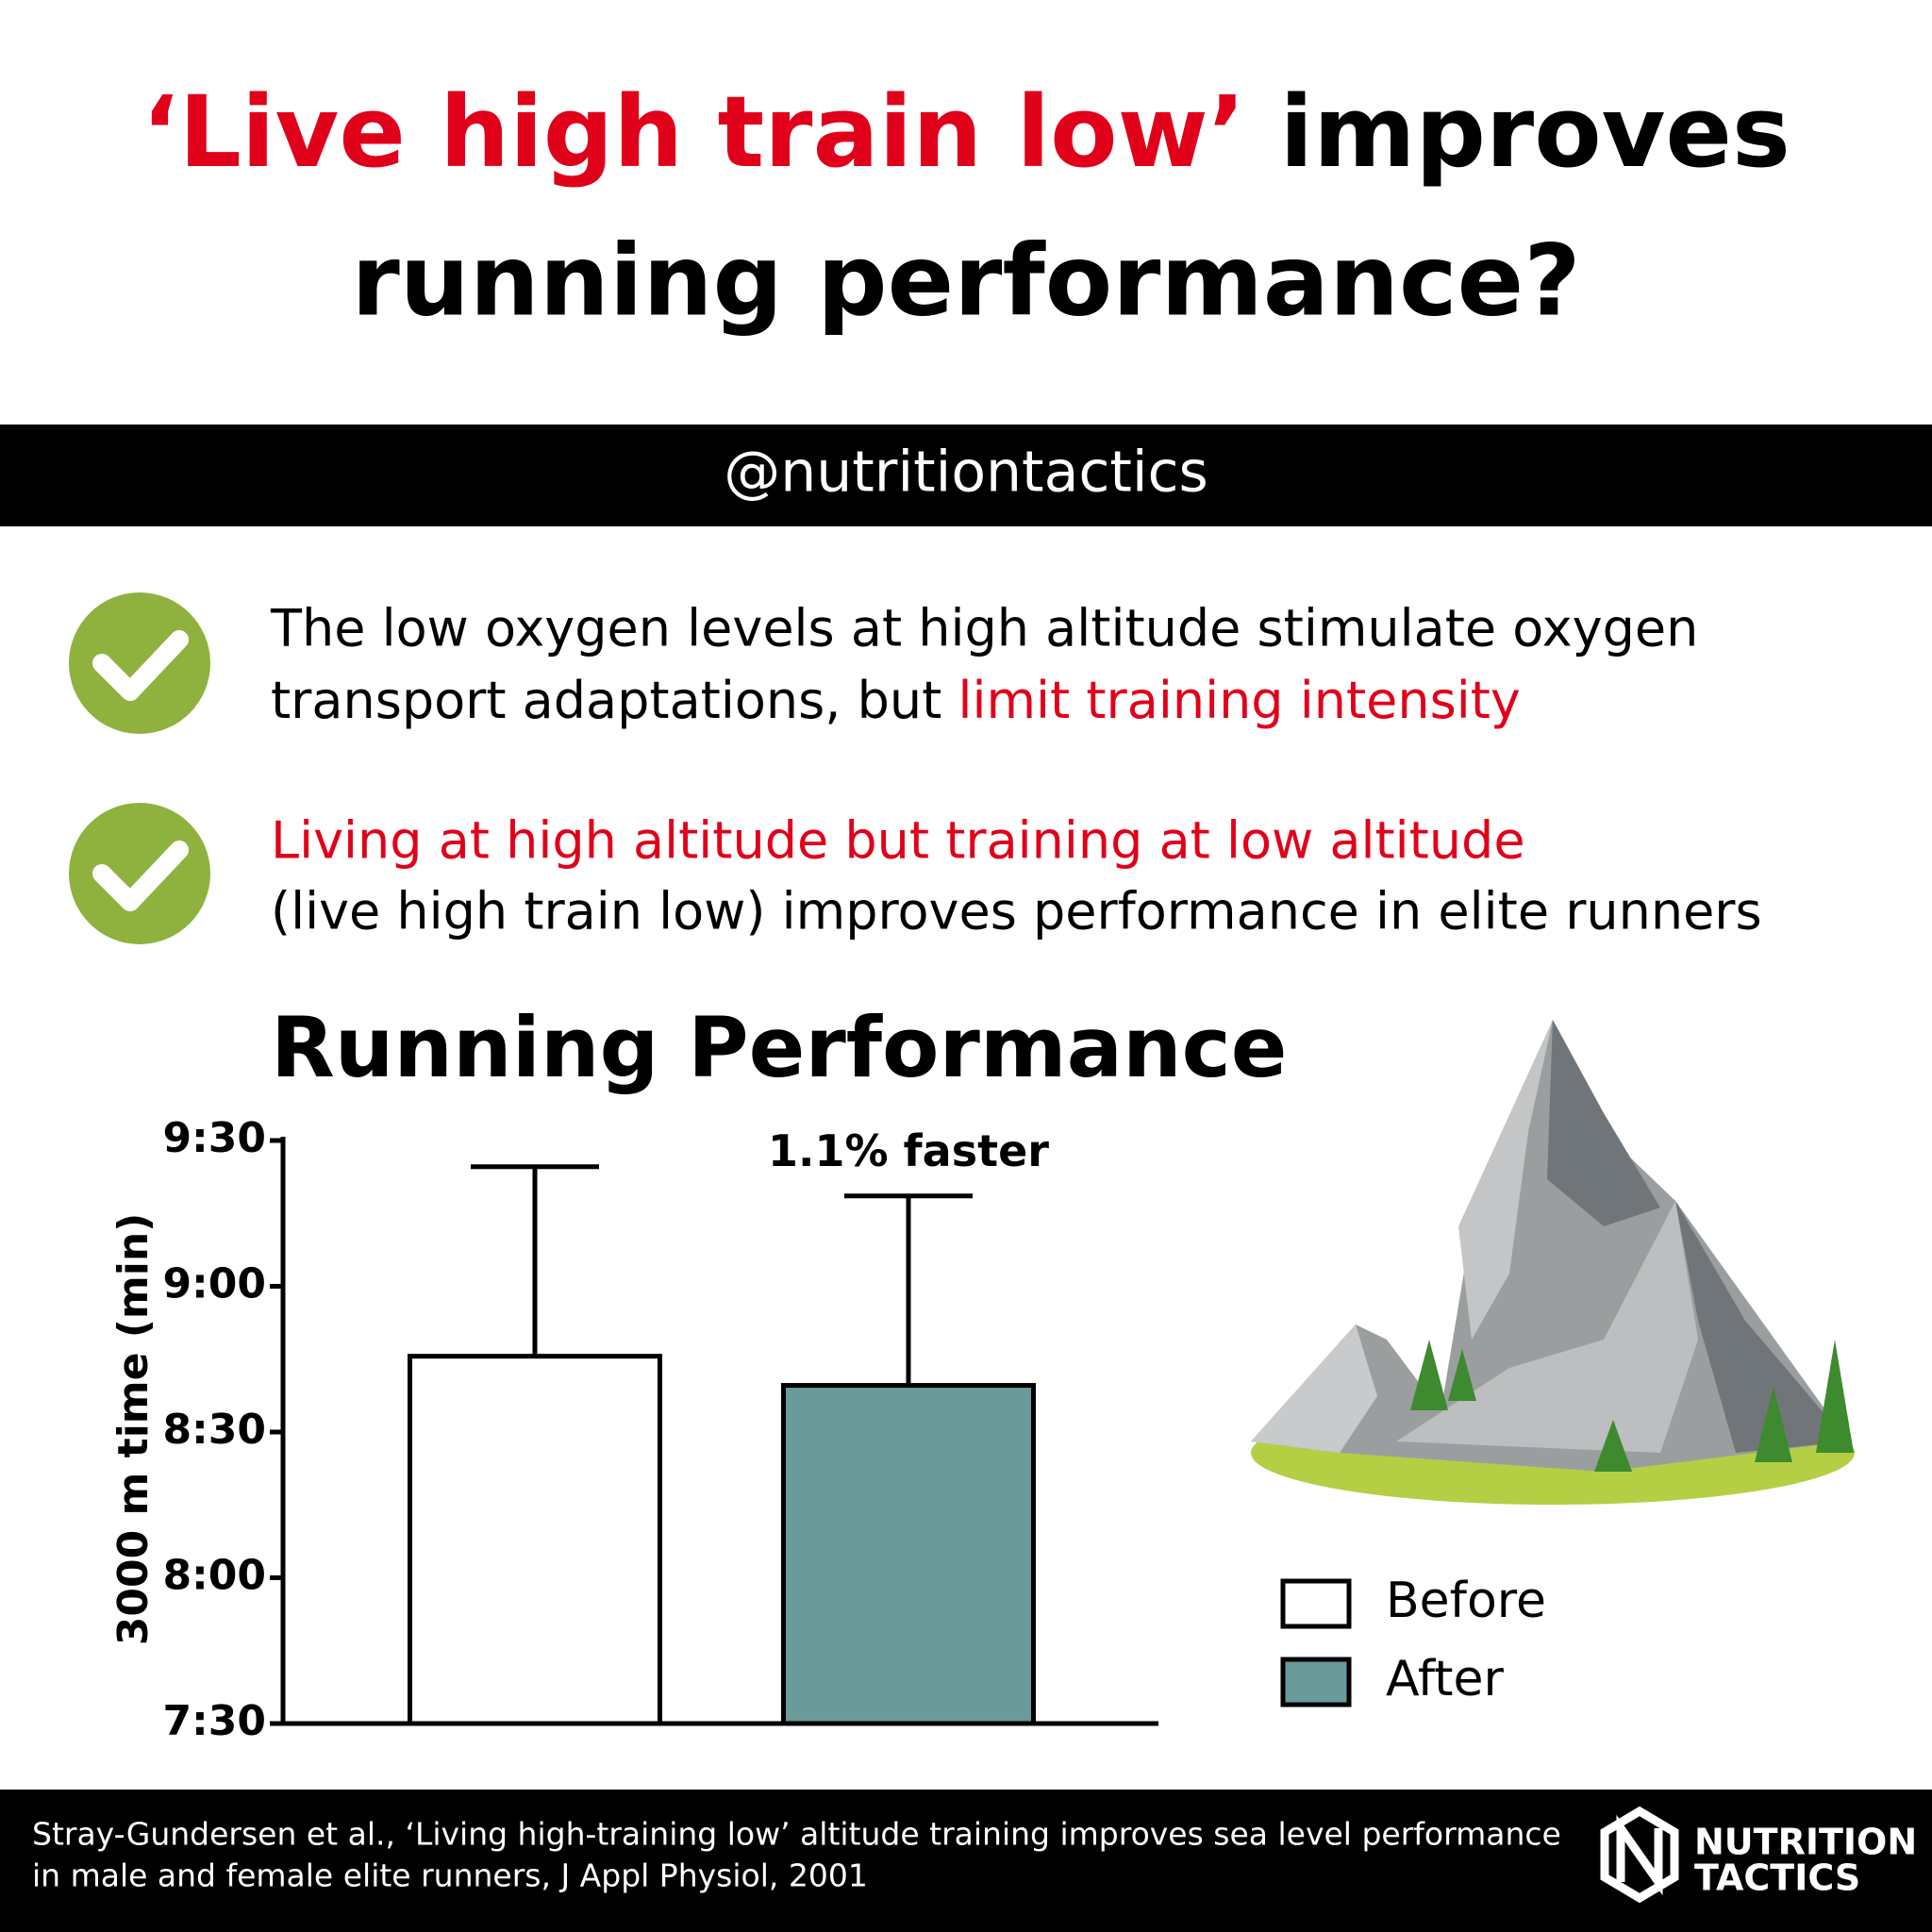 This screenshot has height=1932, width=1932. I want to click on annotation: 1.1% faster, so click(909, 1150).